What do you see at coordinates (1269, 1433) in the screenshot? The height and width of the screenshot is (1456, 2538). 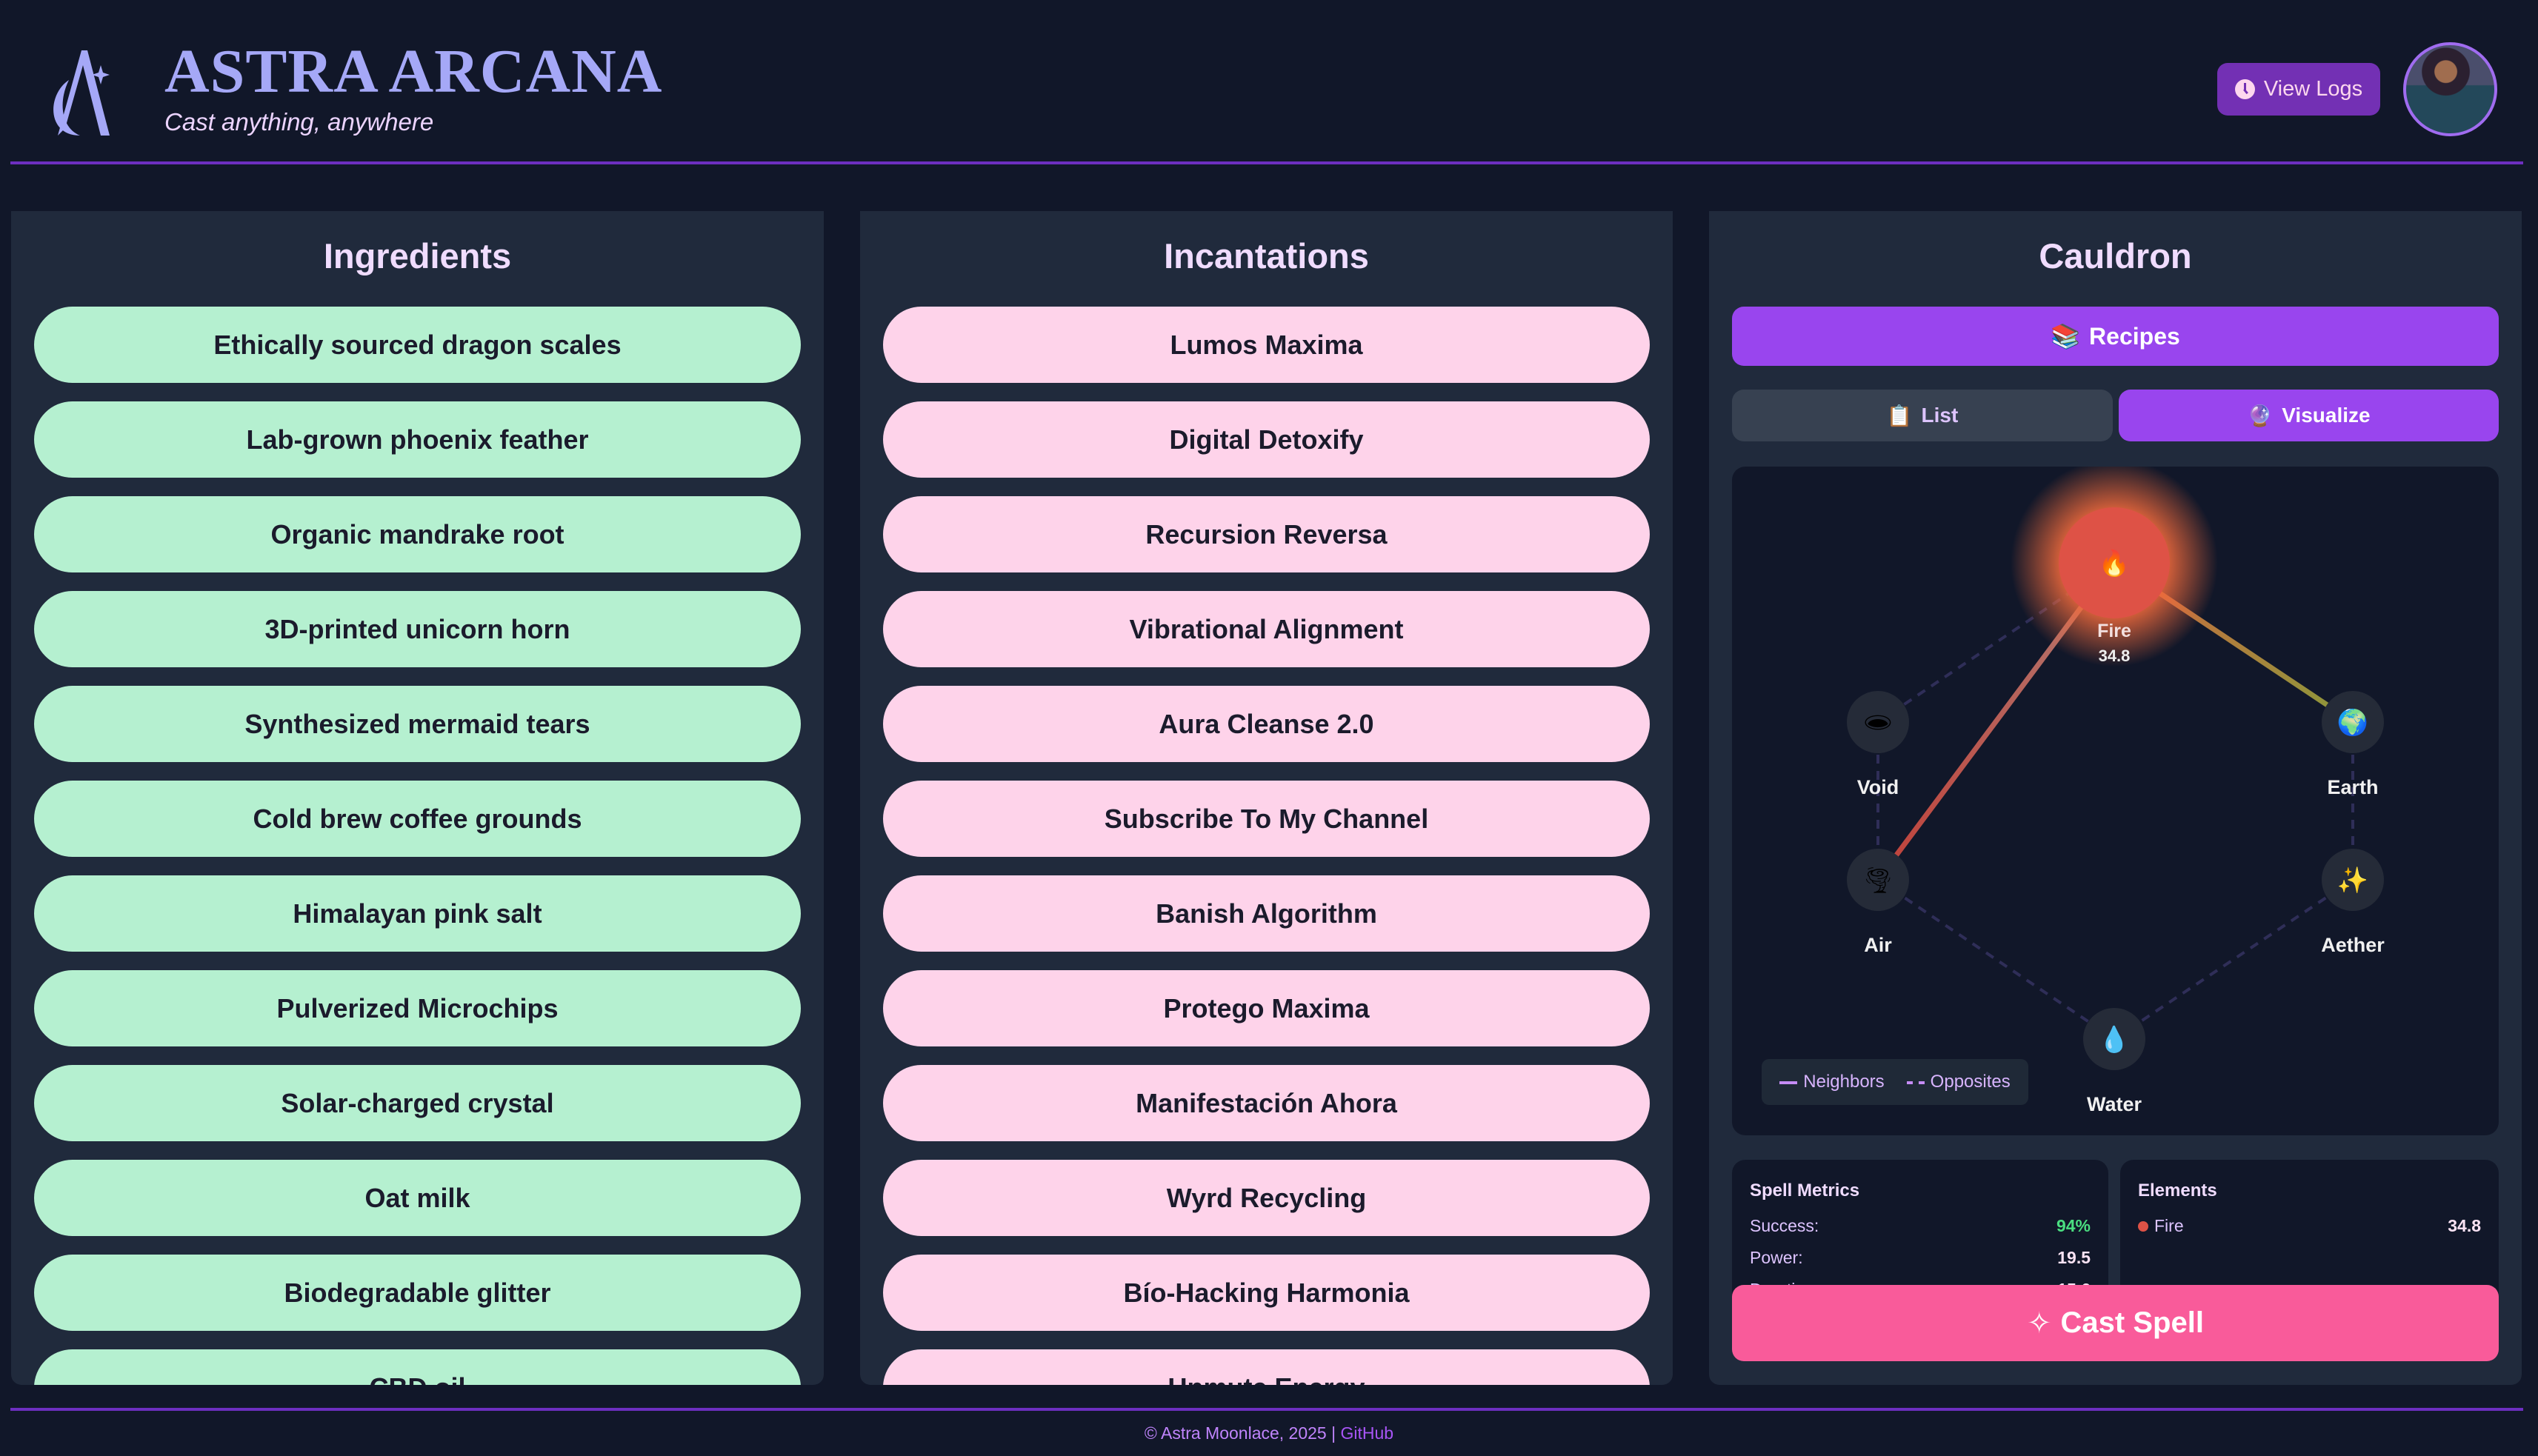 I see `footer: © Astra Moonlace, 2025 | GitHub` at bounding box center [1269, 1433].